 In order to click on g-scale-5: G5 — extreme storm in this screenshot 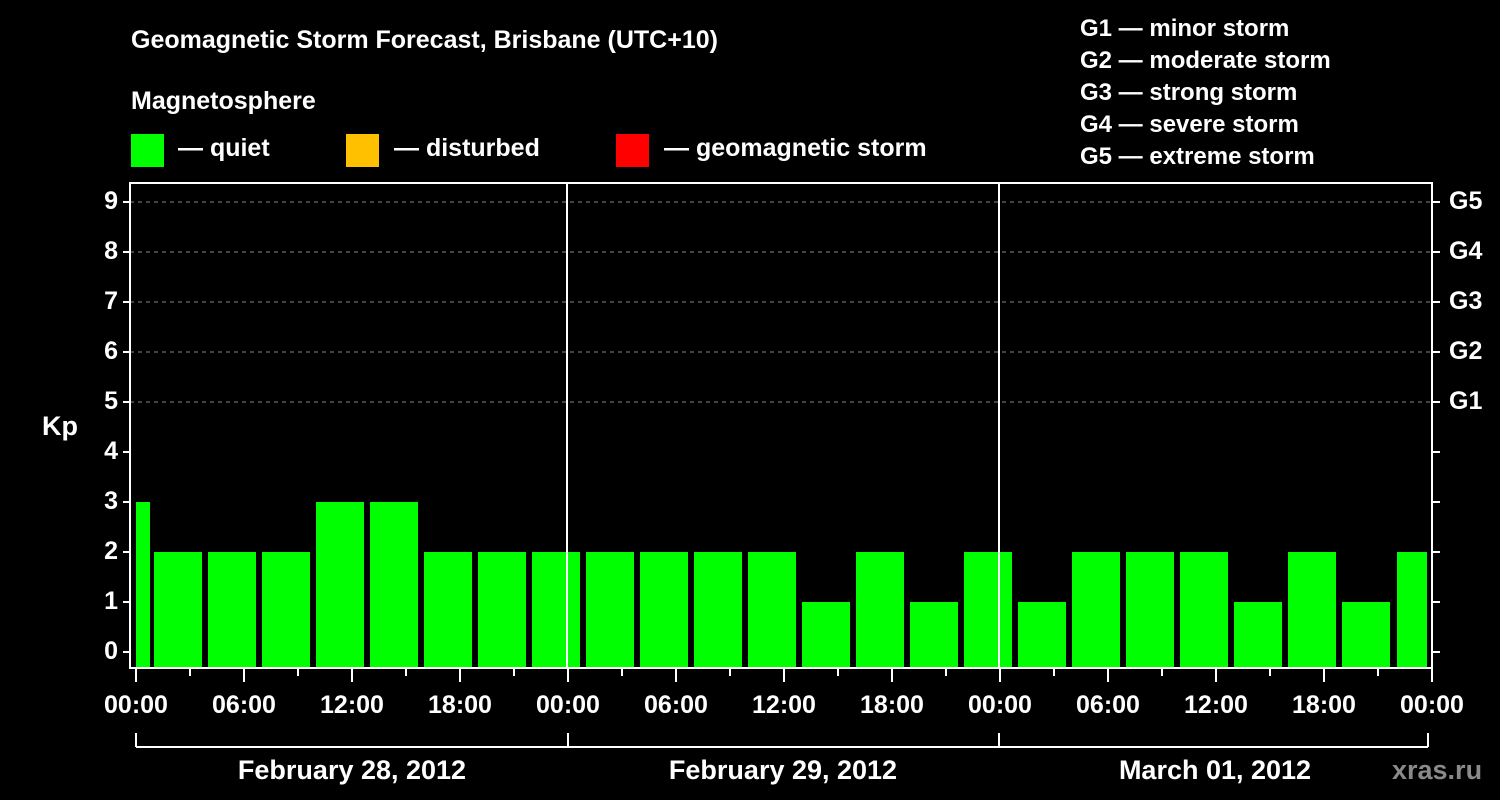, I will do `click(1197, 156)`.